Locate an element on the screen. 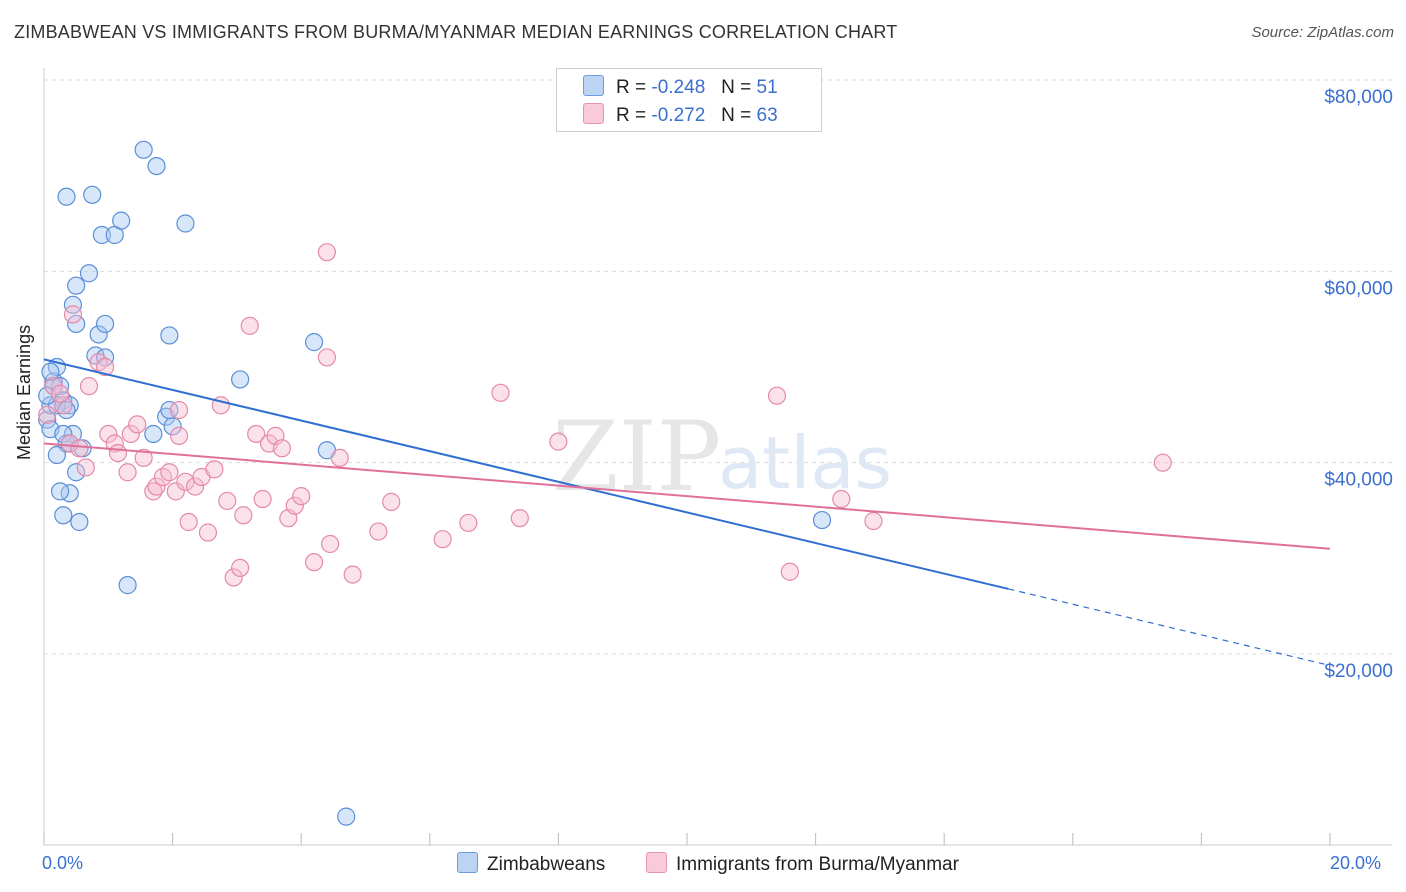 The image size is (1406, 892). legend-row-burma-myanmar: R = -0.272 N = 63 is located at coordinates (680, 115).